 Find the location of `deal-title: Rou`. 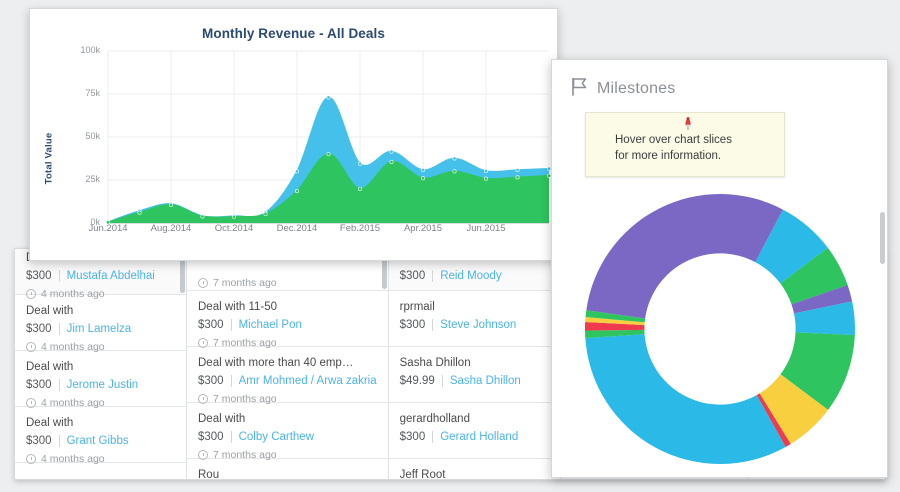

deal-title: Rou is located at coordinates (209, 474).